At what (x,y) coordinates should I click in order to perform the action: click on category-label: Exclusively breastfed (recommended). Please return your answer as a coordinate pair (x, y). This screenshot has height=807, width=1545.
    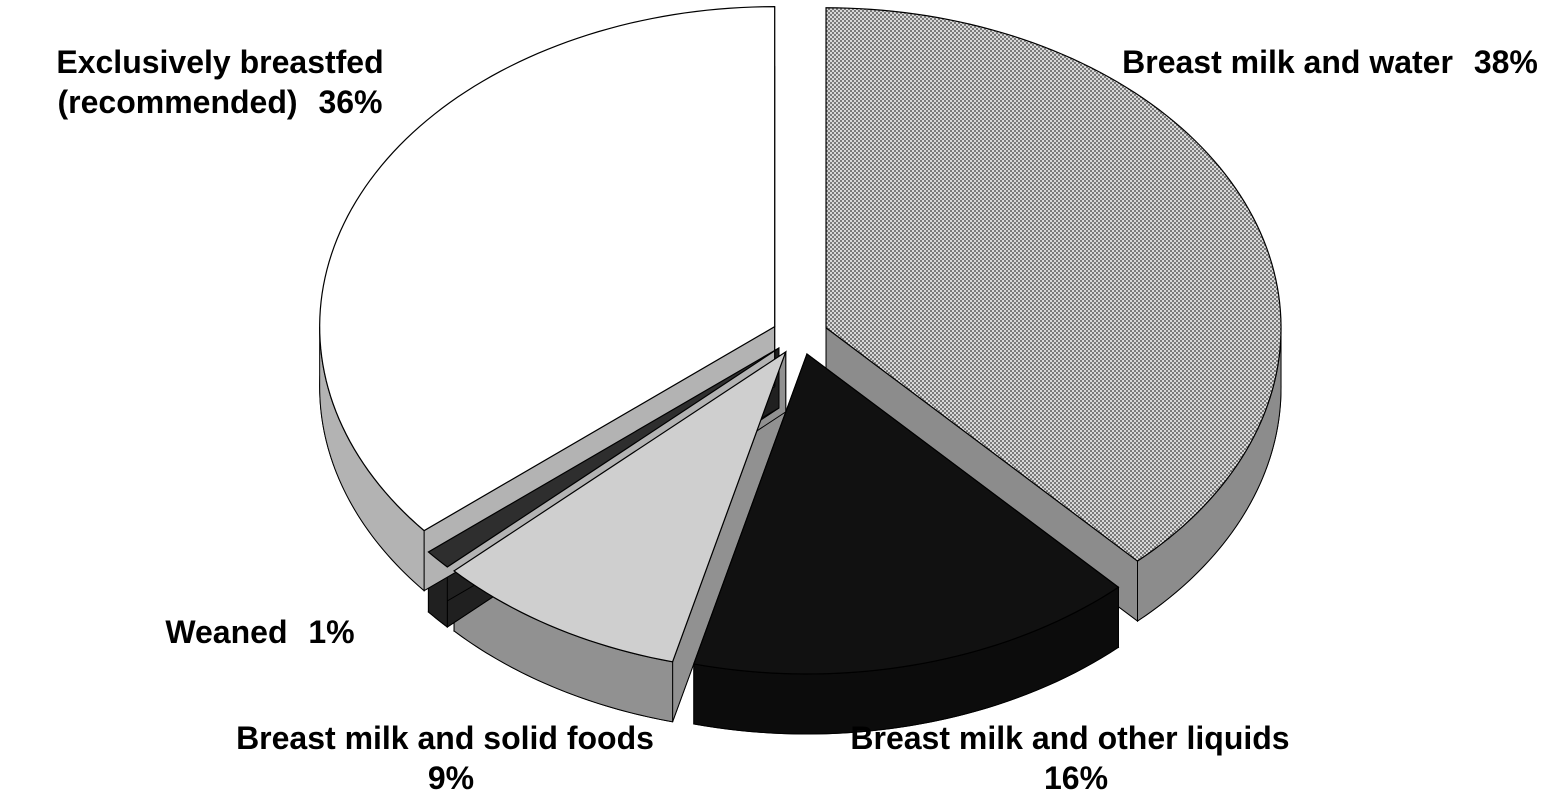
    Looking at the image, I should click on (220, 82).